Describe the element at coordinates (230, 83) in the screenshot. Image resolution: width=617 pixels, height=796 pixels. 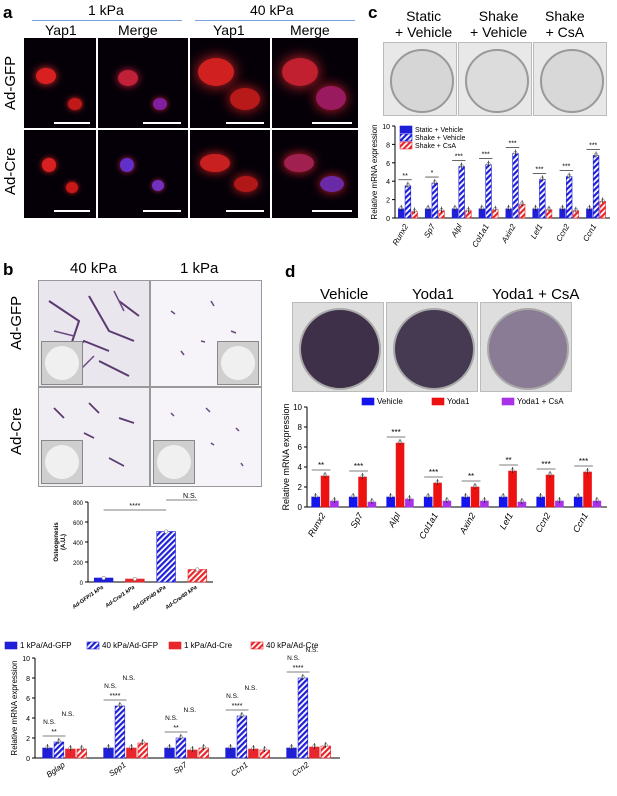
I see `micrograph-adgfp-40kpa-yap1` at that location.